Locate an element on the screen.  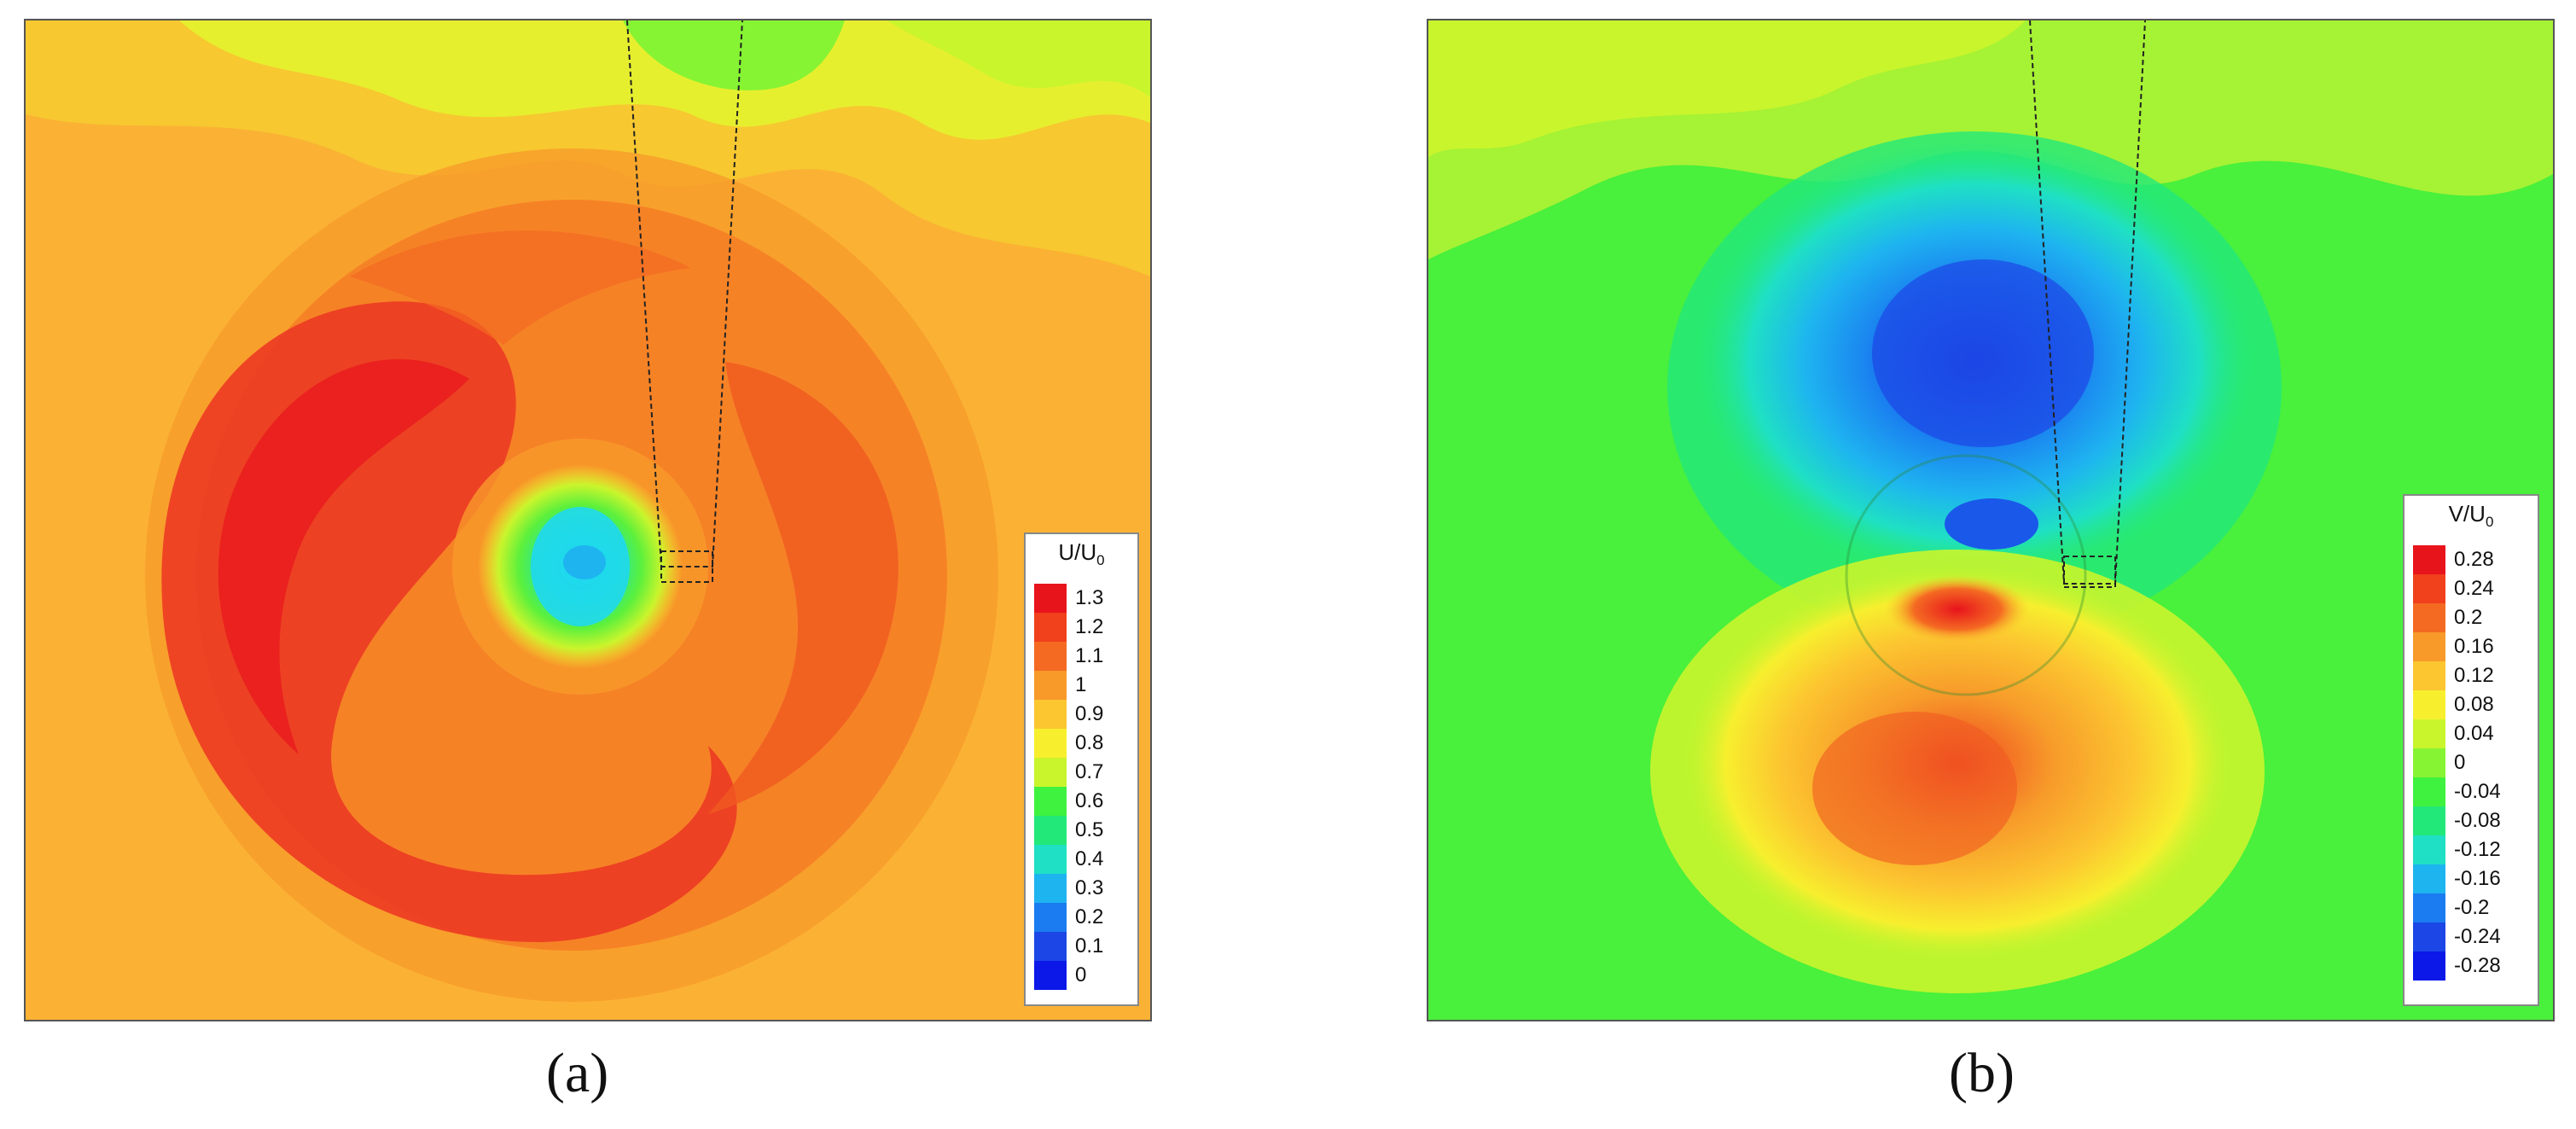
colorbar-tick-label: 1.3 is located at coordinates (1089, 597).